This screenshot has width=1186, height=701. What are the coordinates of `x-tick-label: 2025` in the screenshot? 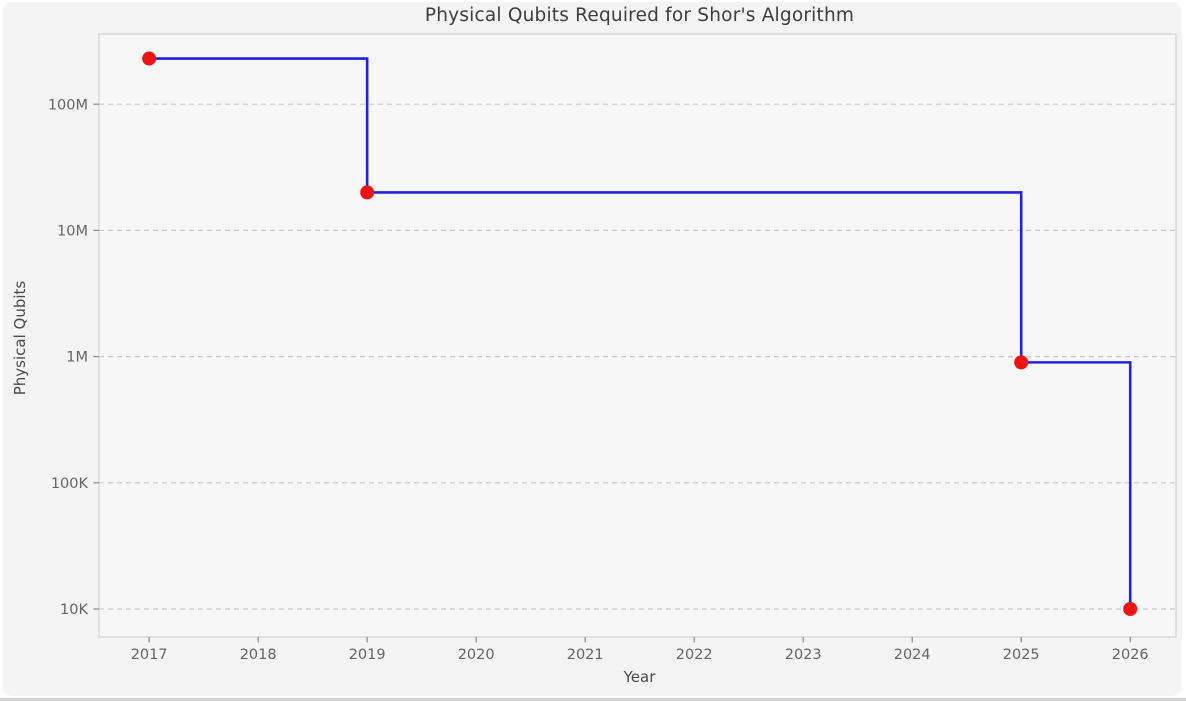 It's located at (1021, 655).